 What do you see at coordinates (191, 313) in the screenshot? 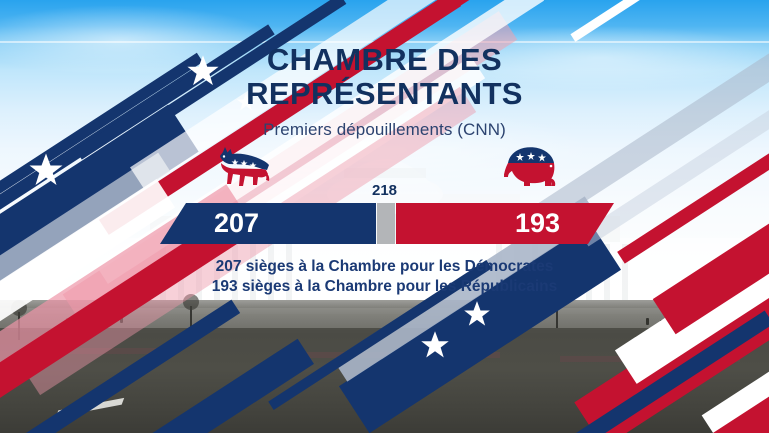
I see `tree` at bounding box center [191, 313].